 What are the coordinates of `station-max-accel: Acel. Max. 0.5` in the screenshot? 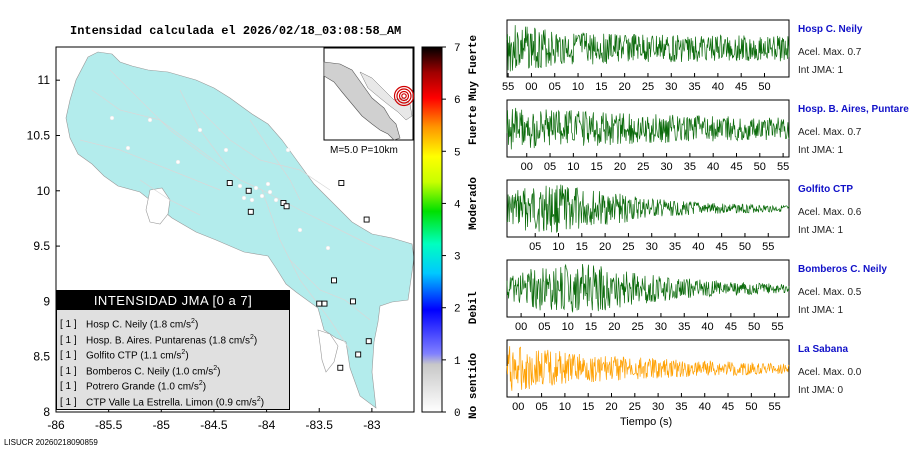 It's located at (830, 292).